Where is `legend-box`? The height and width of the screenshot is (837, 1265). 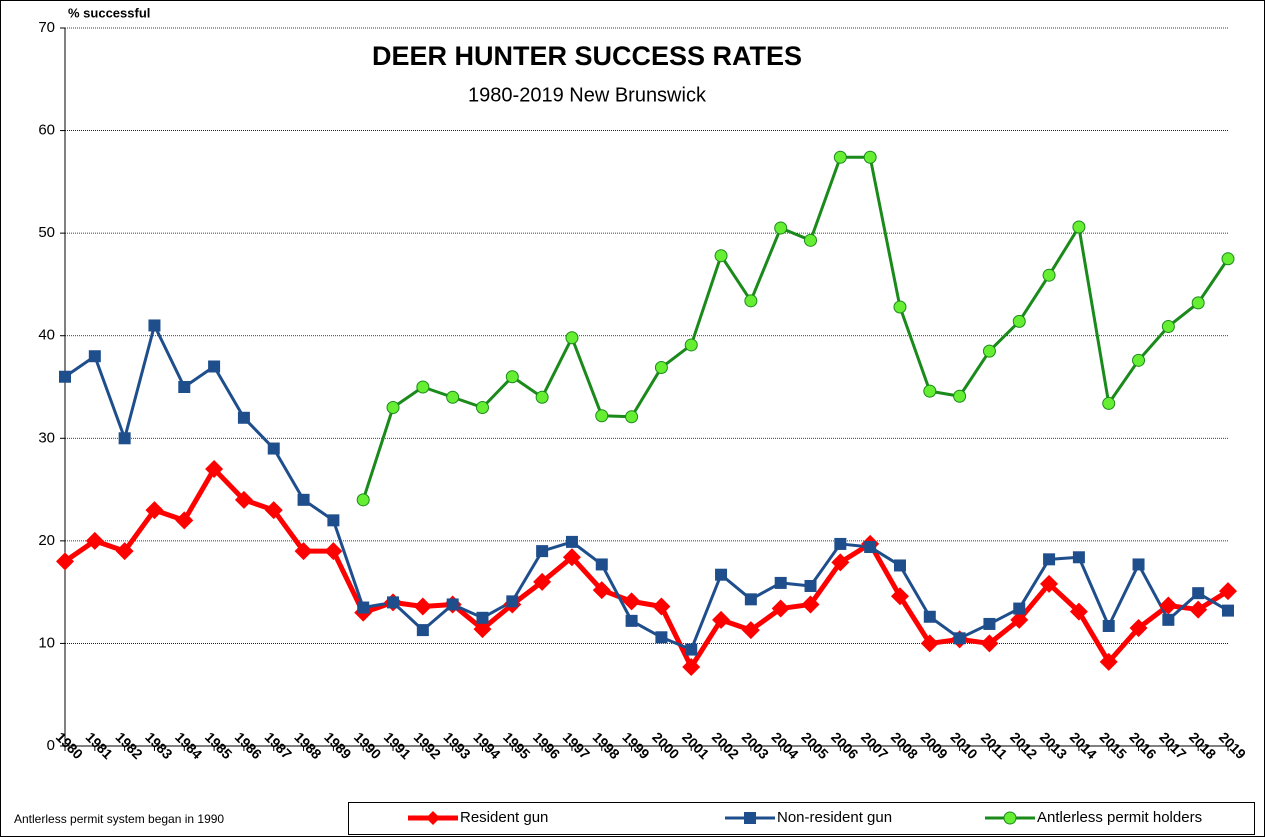
legend-box is located at coordinates (801, 818).